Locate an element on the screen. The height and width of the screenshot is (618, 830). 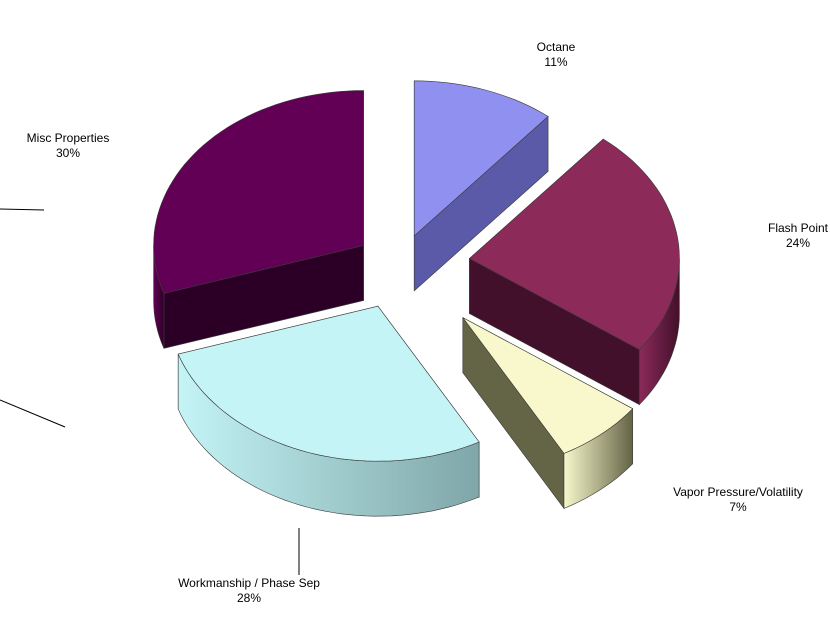
slice-percent-label: 28% is located at coordinates (249, 598).